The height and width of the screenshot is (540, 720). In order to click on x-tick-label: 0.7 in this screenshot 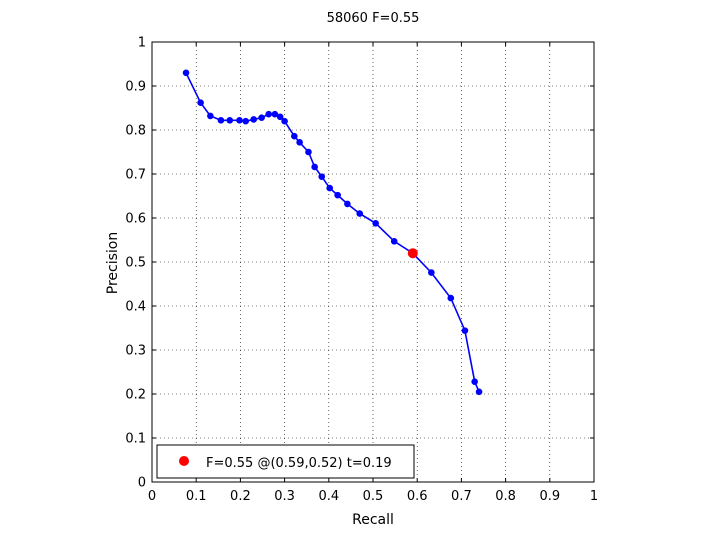, I will do `click(461, 496)`.